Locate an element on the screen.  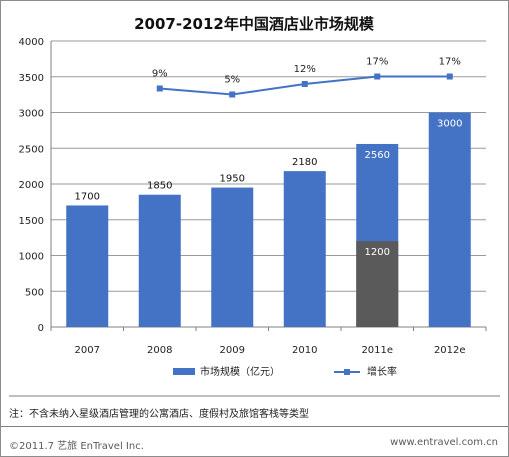
y-tick-label: 3000 is located at coordinates (31, 114).